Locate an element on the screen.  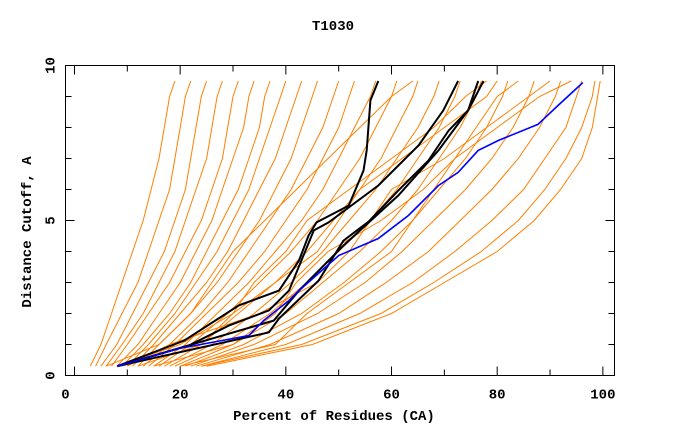
y-tick-label: 10 is located at coordinates (52, 65).